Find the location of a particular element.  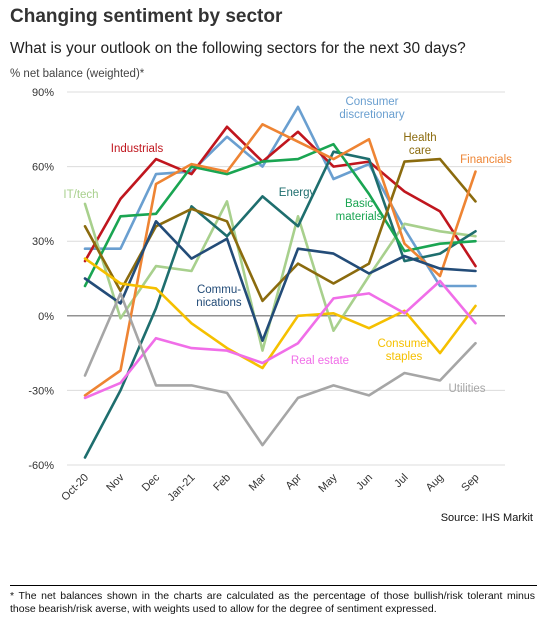

series-label-energy: Energy is located at coordinates (297, 193).